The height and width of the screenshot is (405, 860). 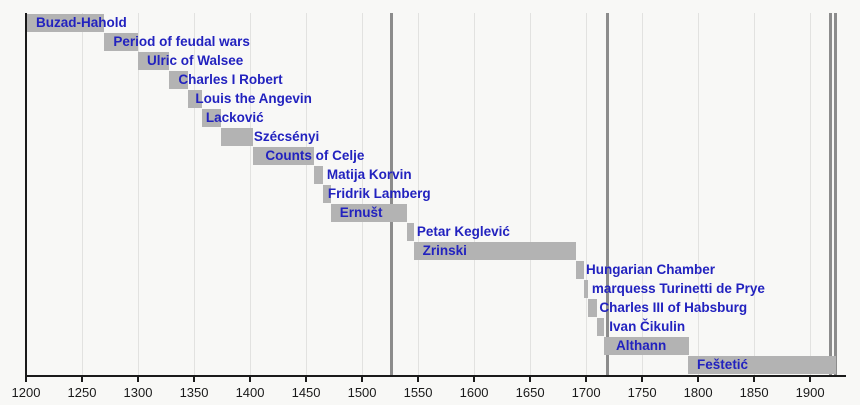 I want to click on axis-tick-label: 1900, so click(x=810, y=392).